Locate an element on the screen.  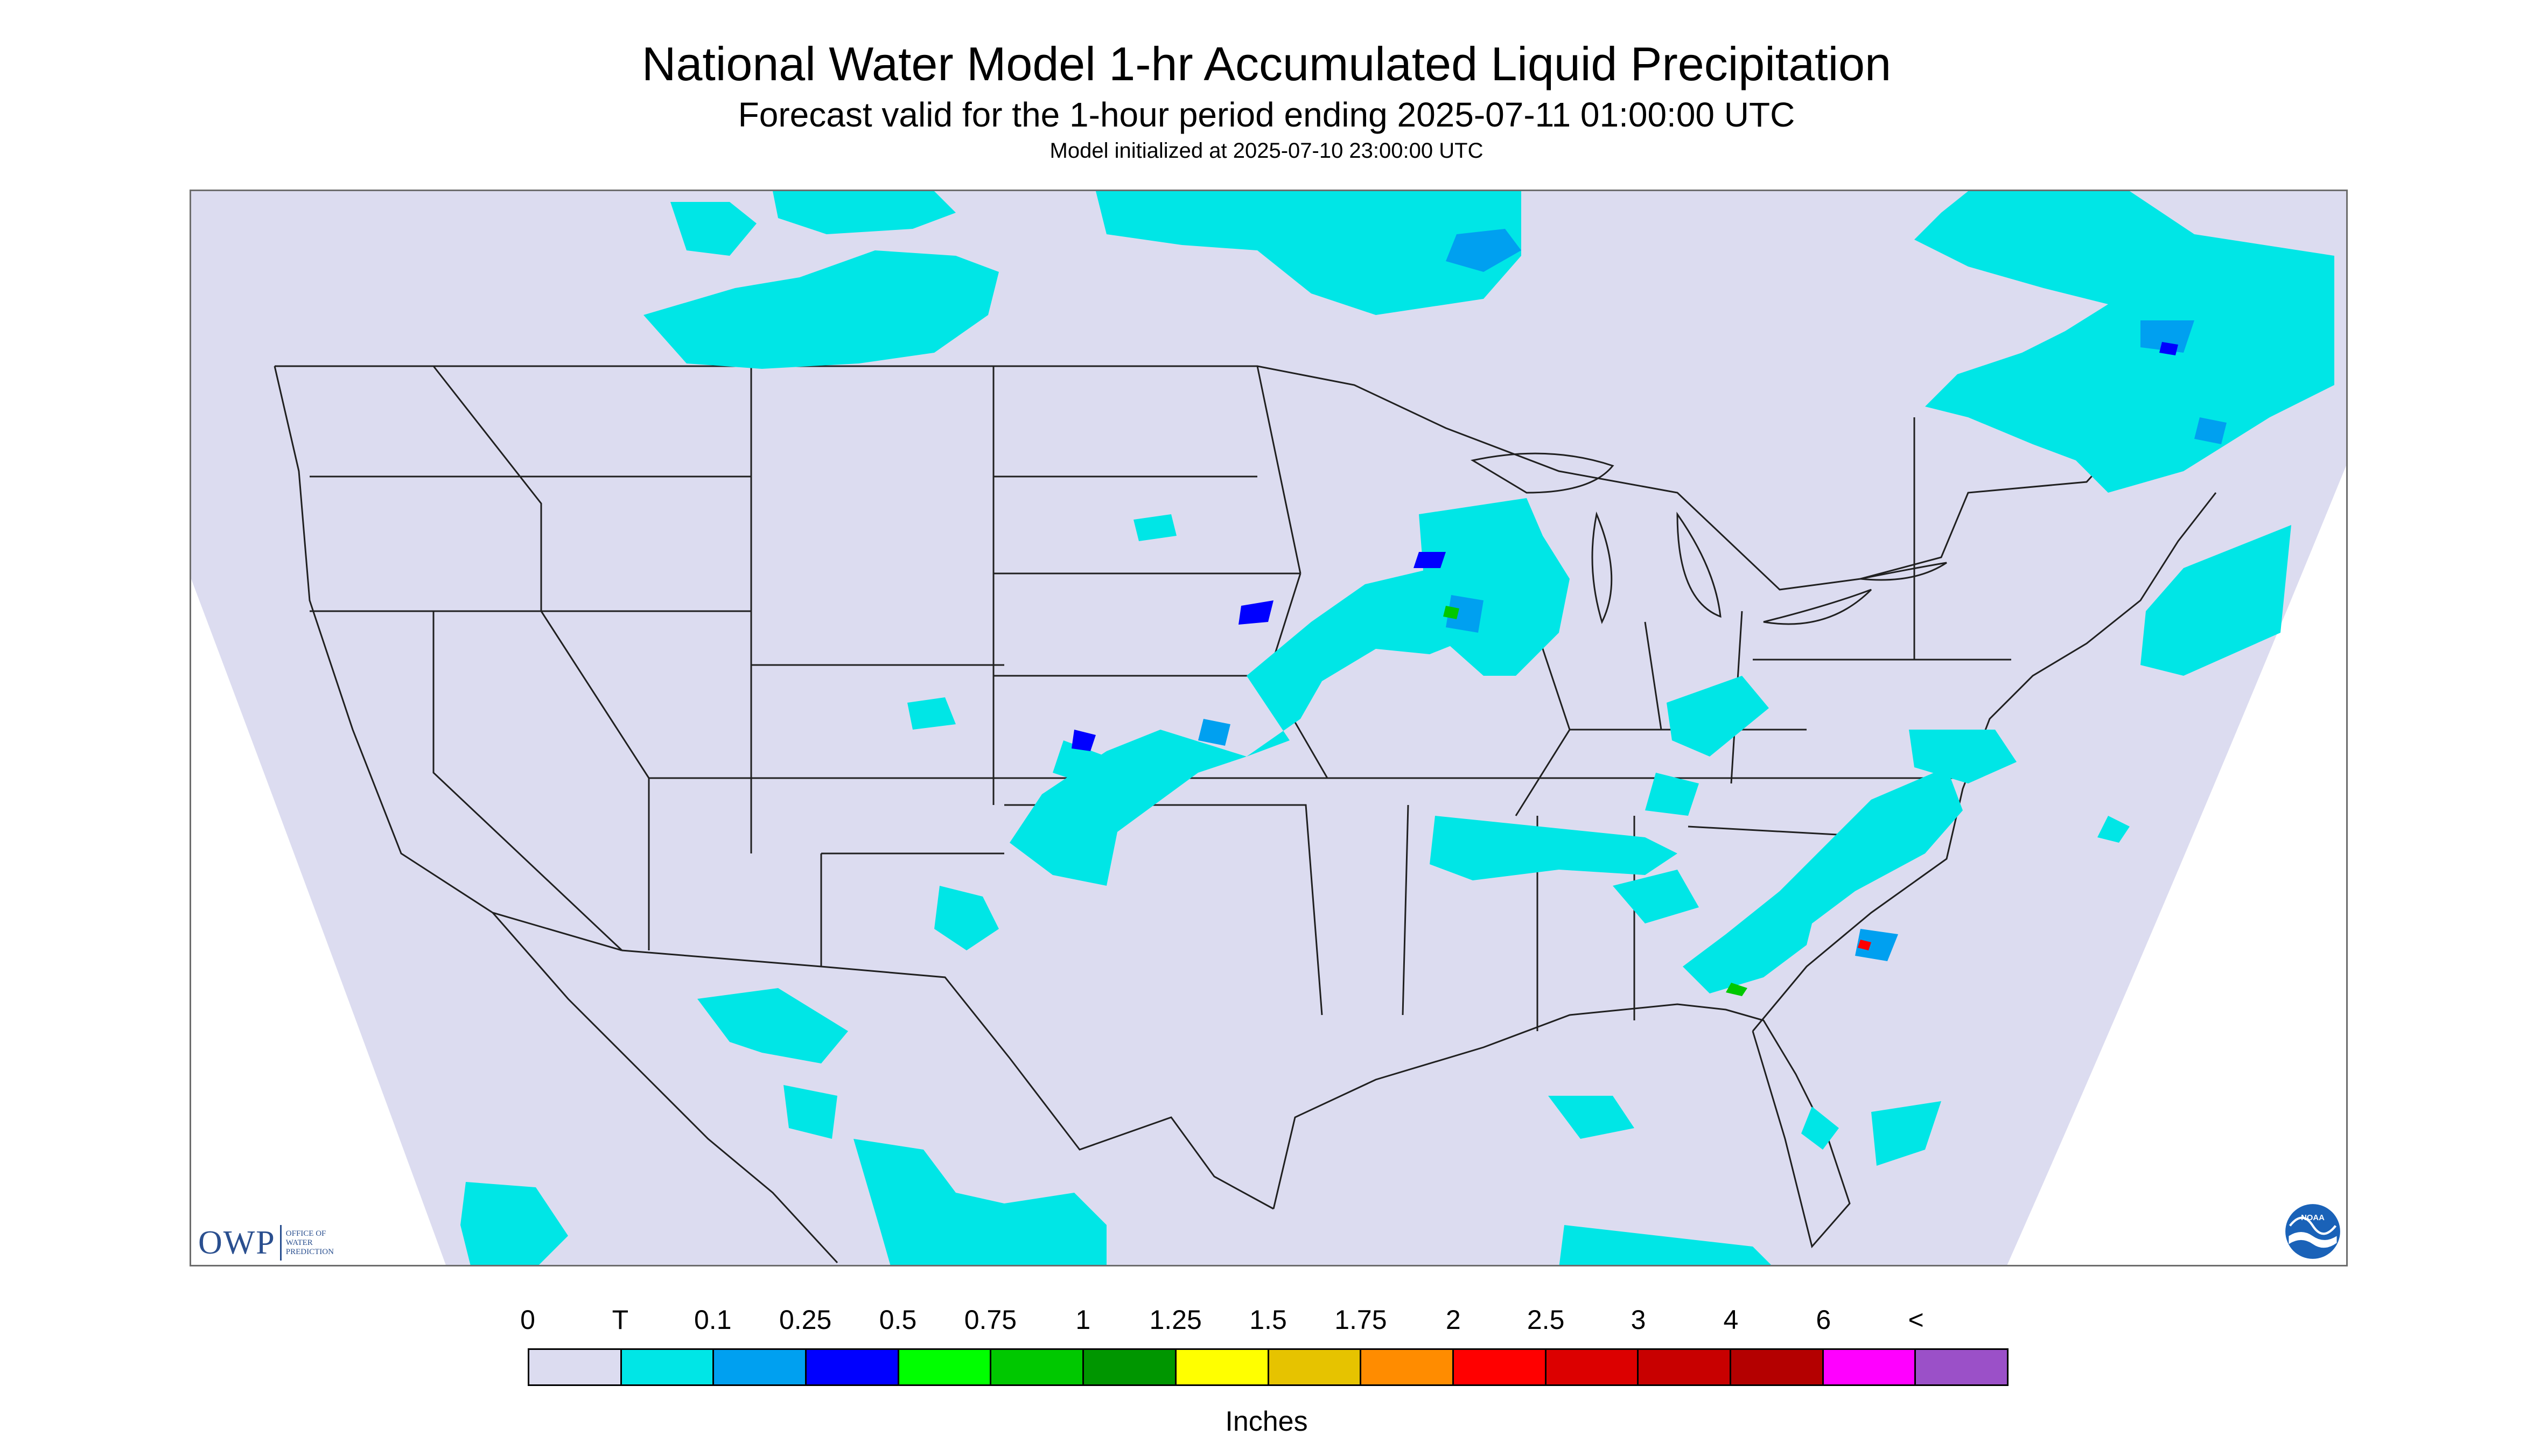
precip-heavy is located at coordinates (1865, 945).